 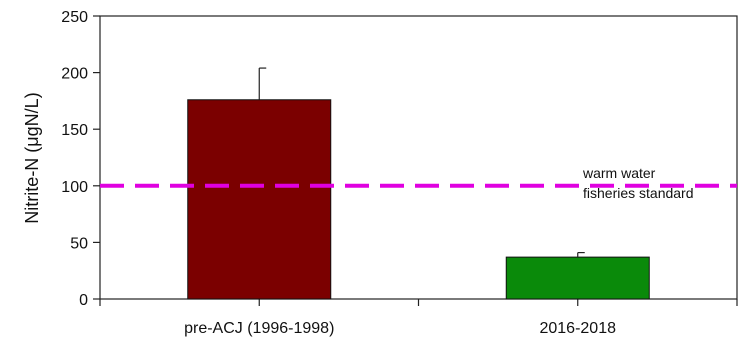 What do you see at coordinates (577, 328) in the screenshot?
I see `x-tick-label: 2016-2018` at bounding box center [577, 328].